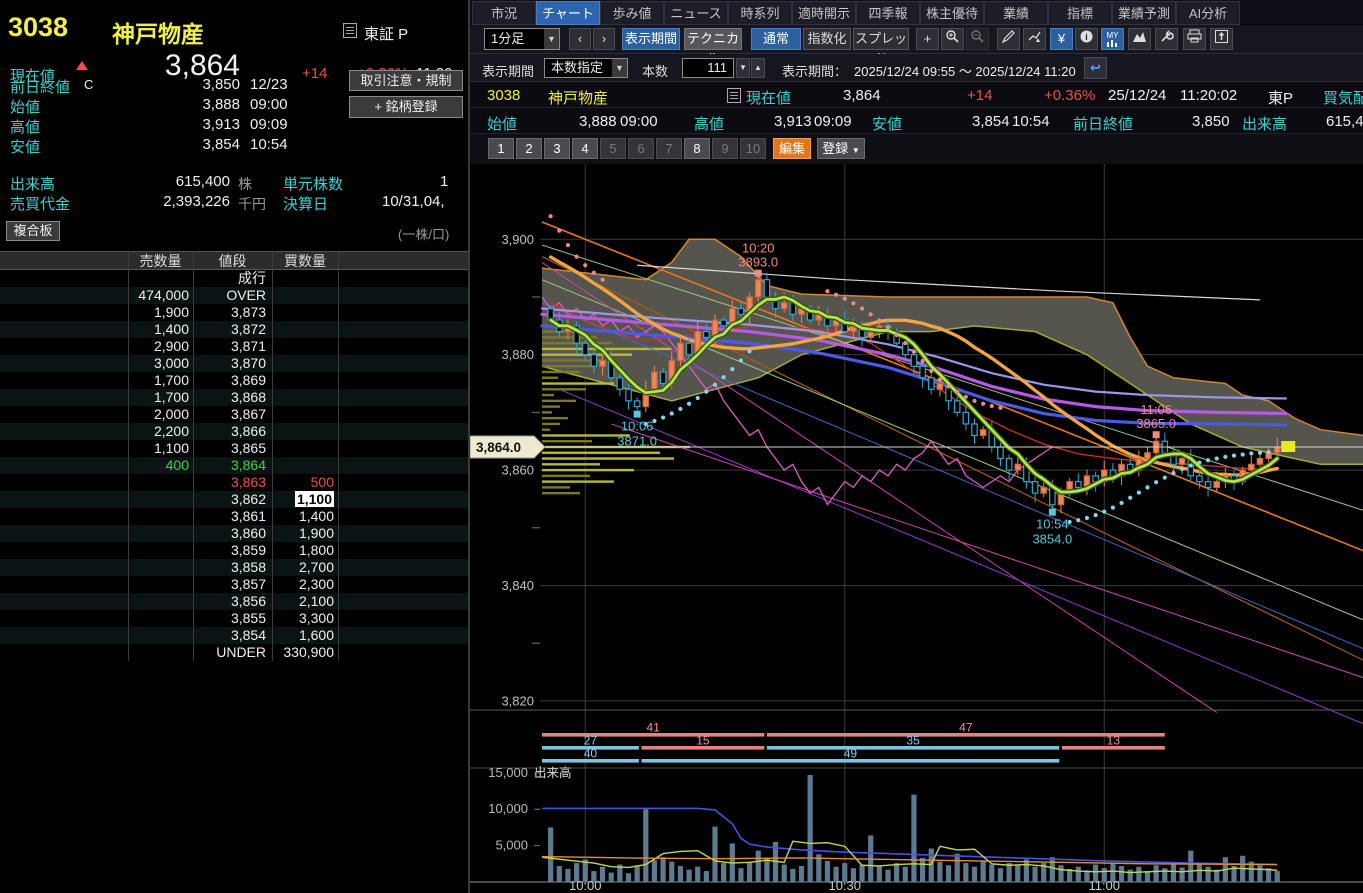  I want to click on crosshair-icon: +, so click(927, 39).